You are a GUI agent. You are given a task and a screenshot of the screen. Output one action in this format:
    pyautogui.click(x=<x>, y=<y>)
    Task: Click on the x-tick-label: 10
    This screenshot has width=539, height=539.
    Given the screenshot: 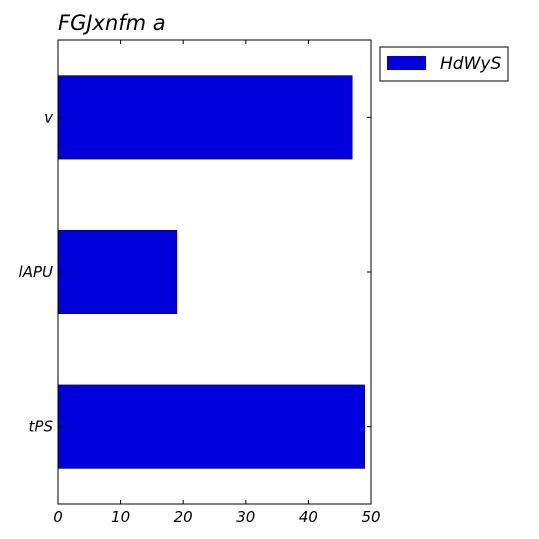 What is the action you would take?
    pyautogui.click(x=120, y=517)
    